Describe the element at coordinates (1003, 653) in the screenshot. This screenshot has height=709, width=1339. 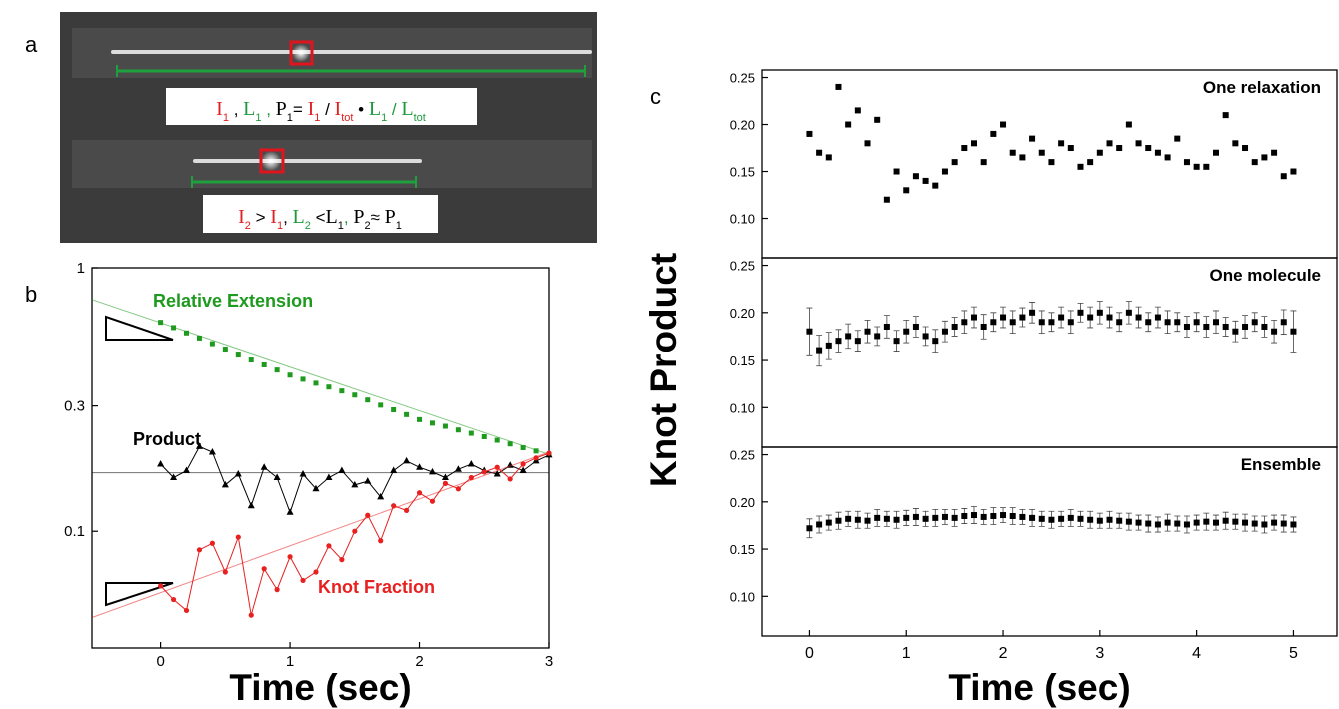
I see `x-tick-label: 2` at that location.